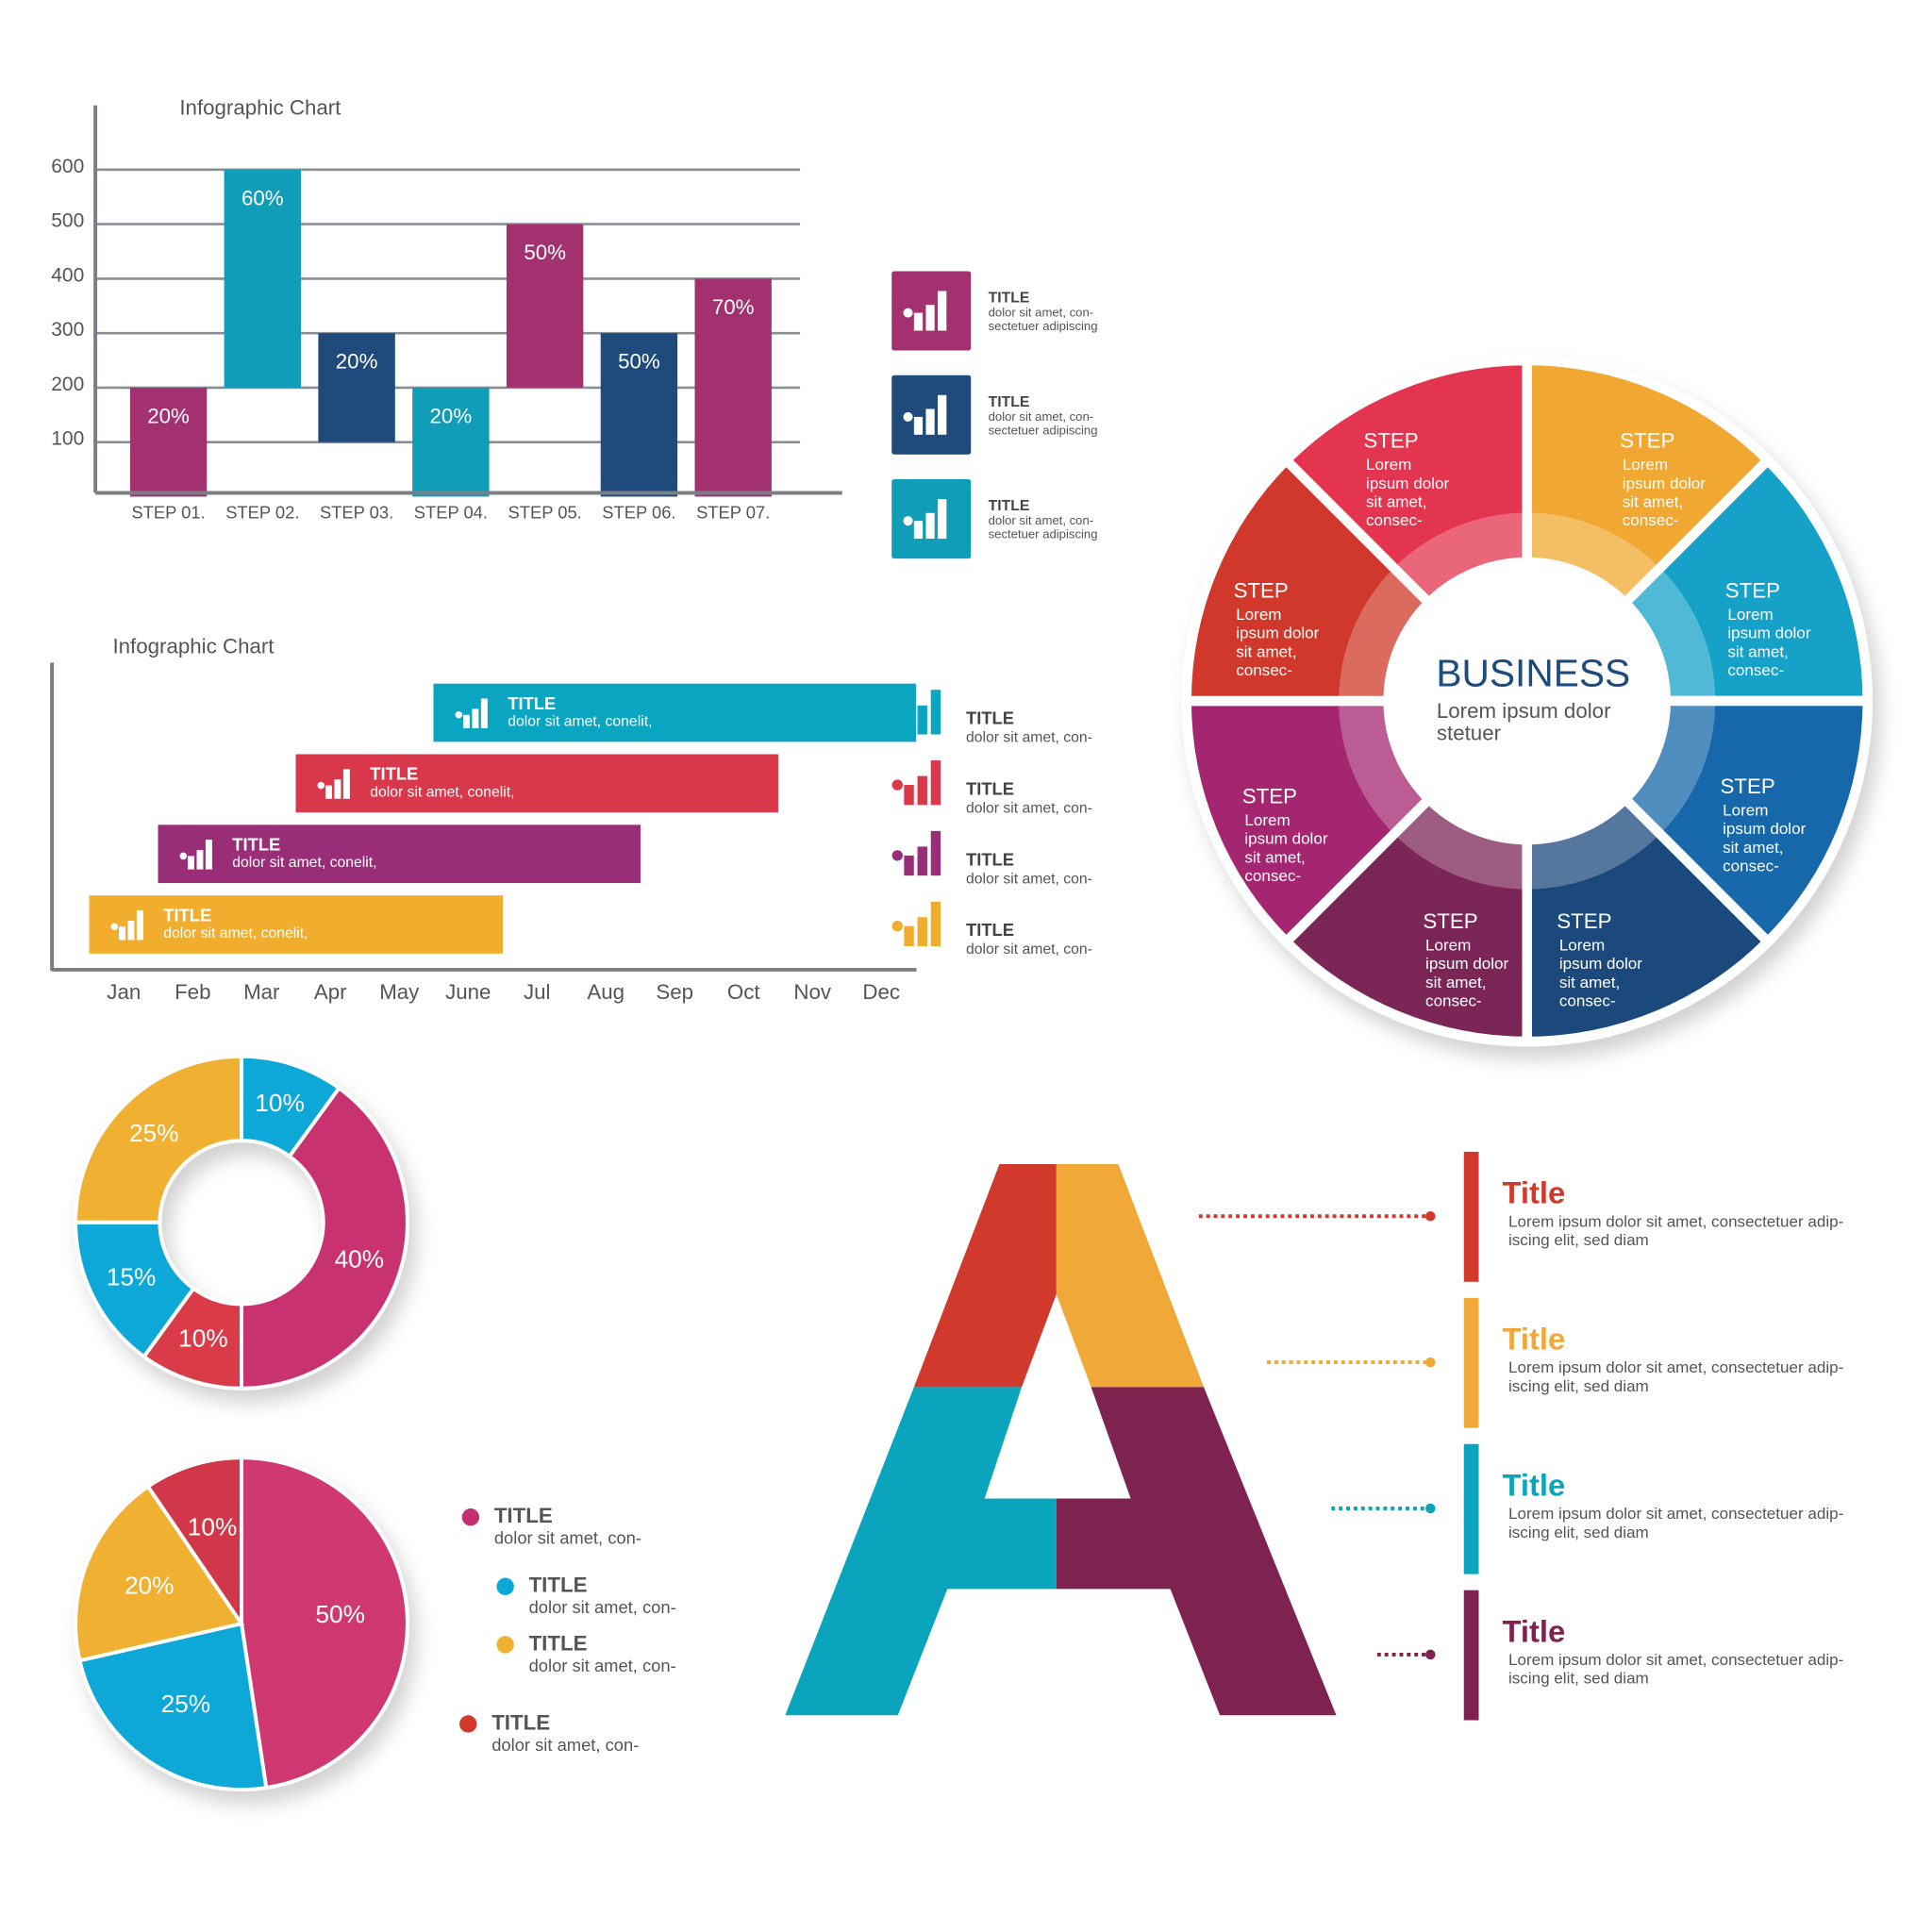 This screenshot has width=1932, height=1932. I want to click on x-tick-label: Feb, so click(193, 992).